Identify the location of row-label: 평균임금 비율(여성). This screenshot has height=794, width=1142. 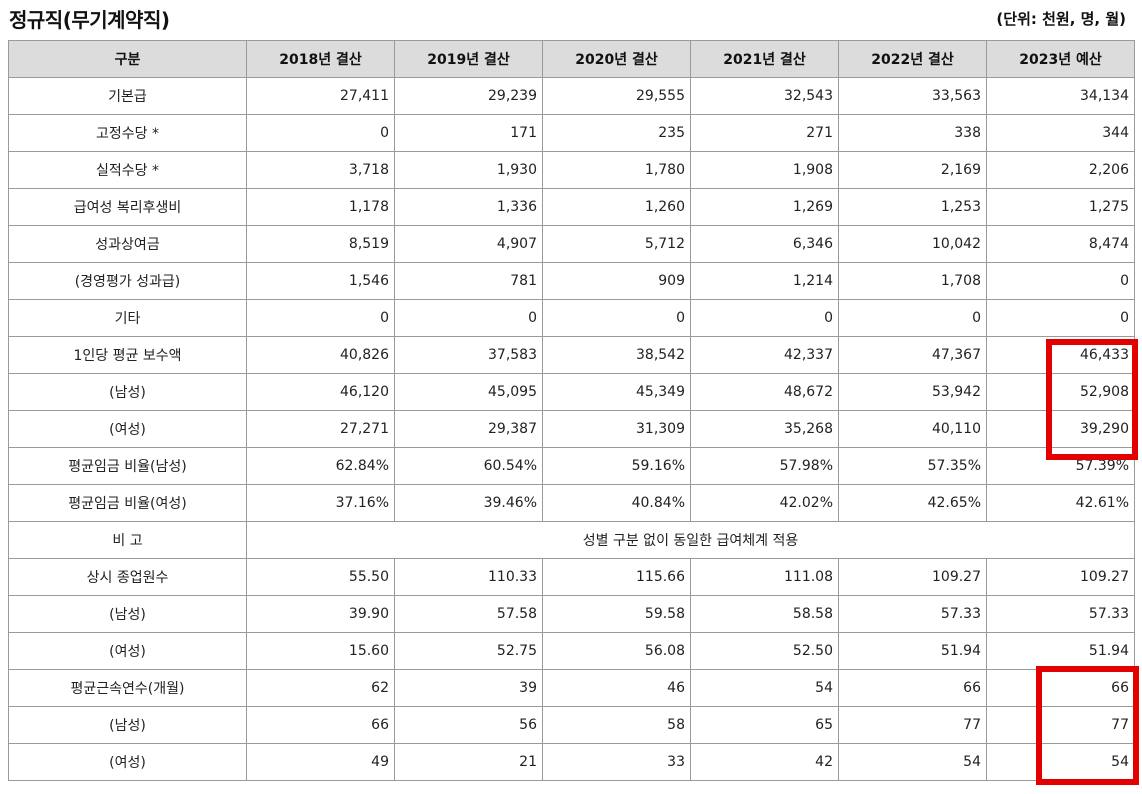
(127, 503).